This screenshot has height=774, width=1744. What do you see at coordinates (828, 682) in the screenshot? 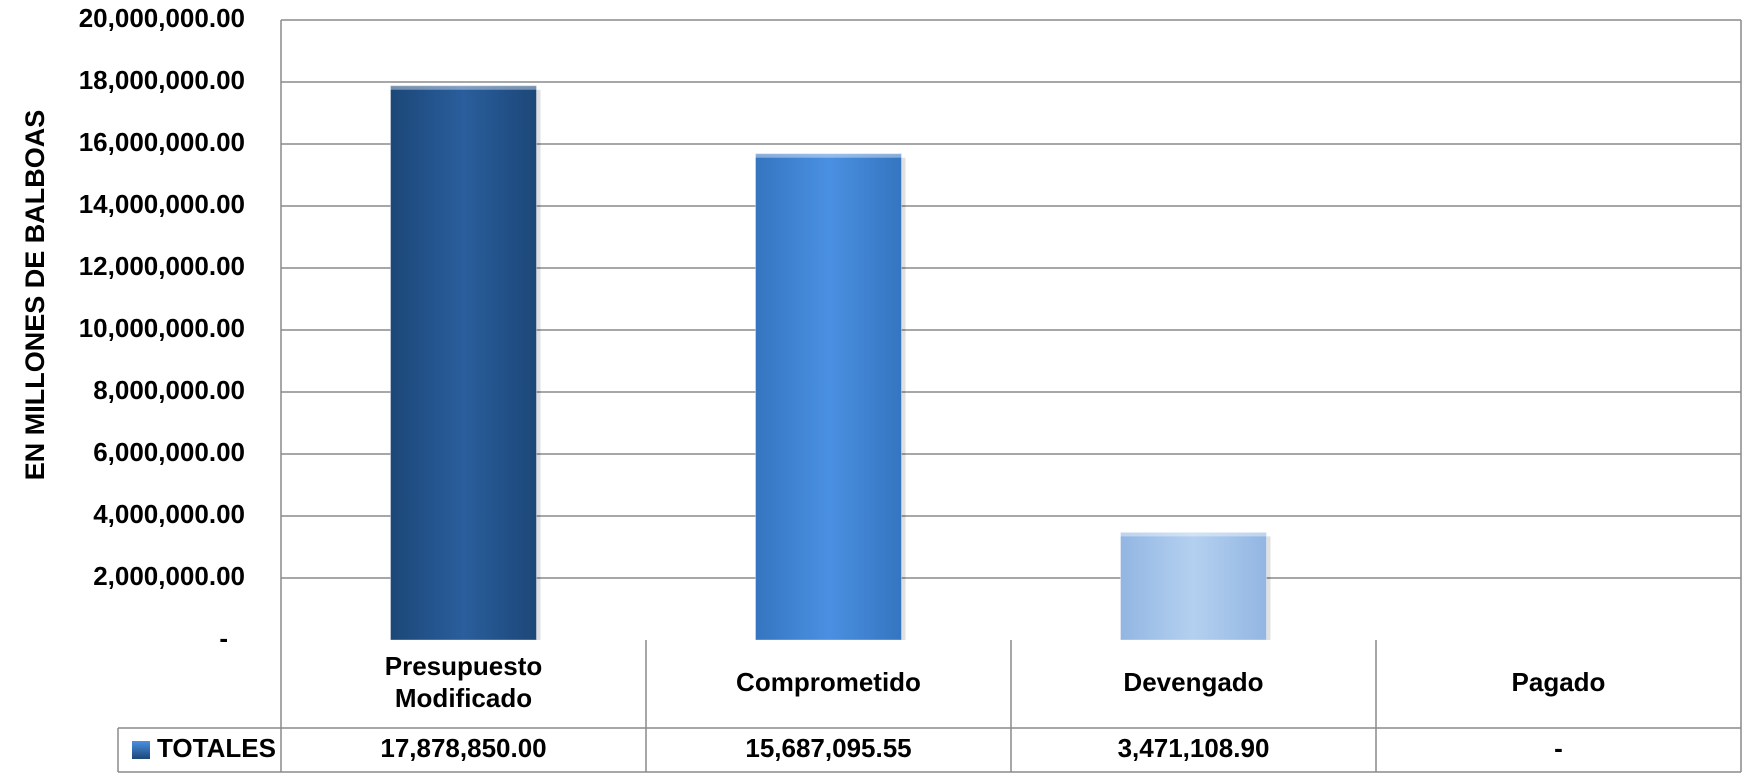
I see `x-category-label: Comprometido` at bounding box center [828, 682].